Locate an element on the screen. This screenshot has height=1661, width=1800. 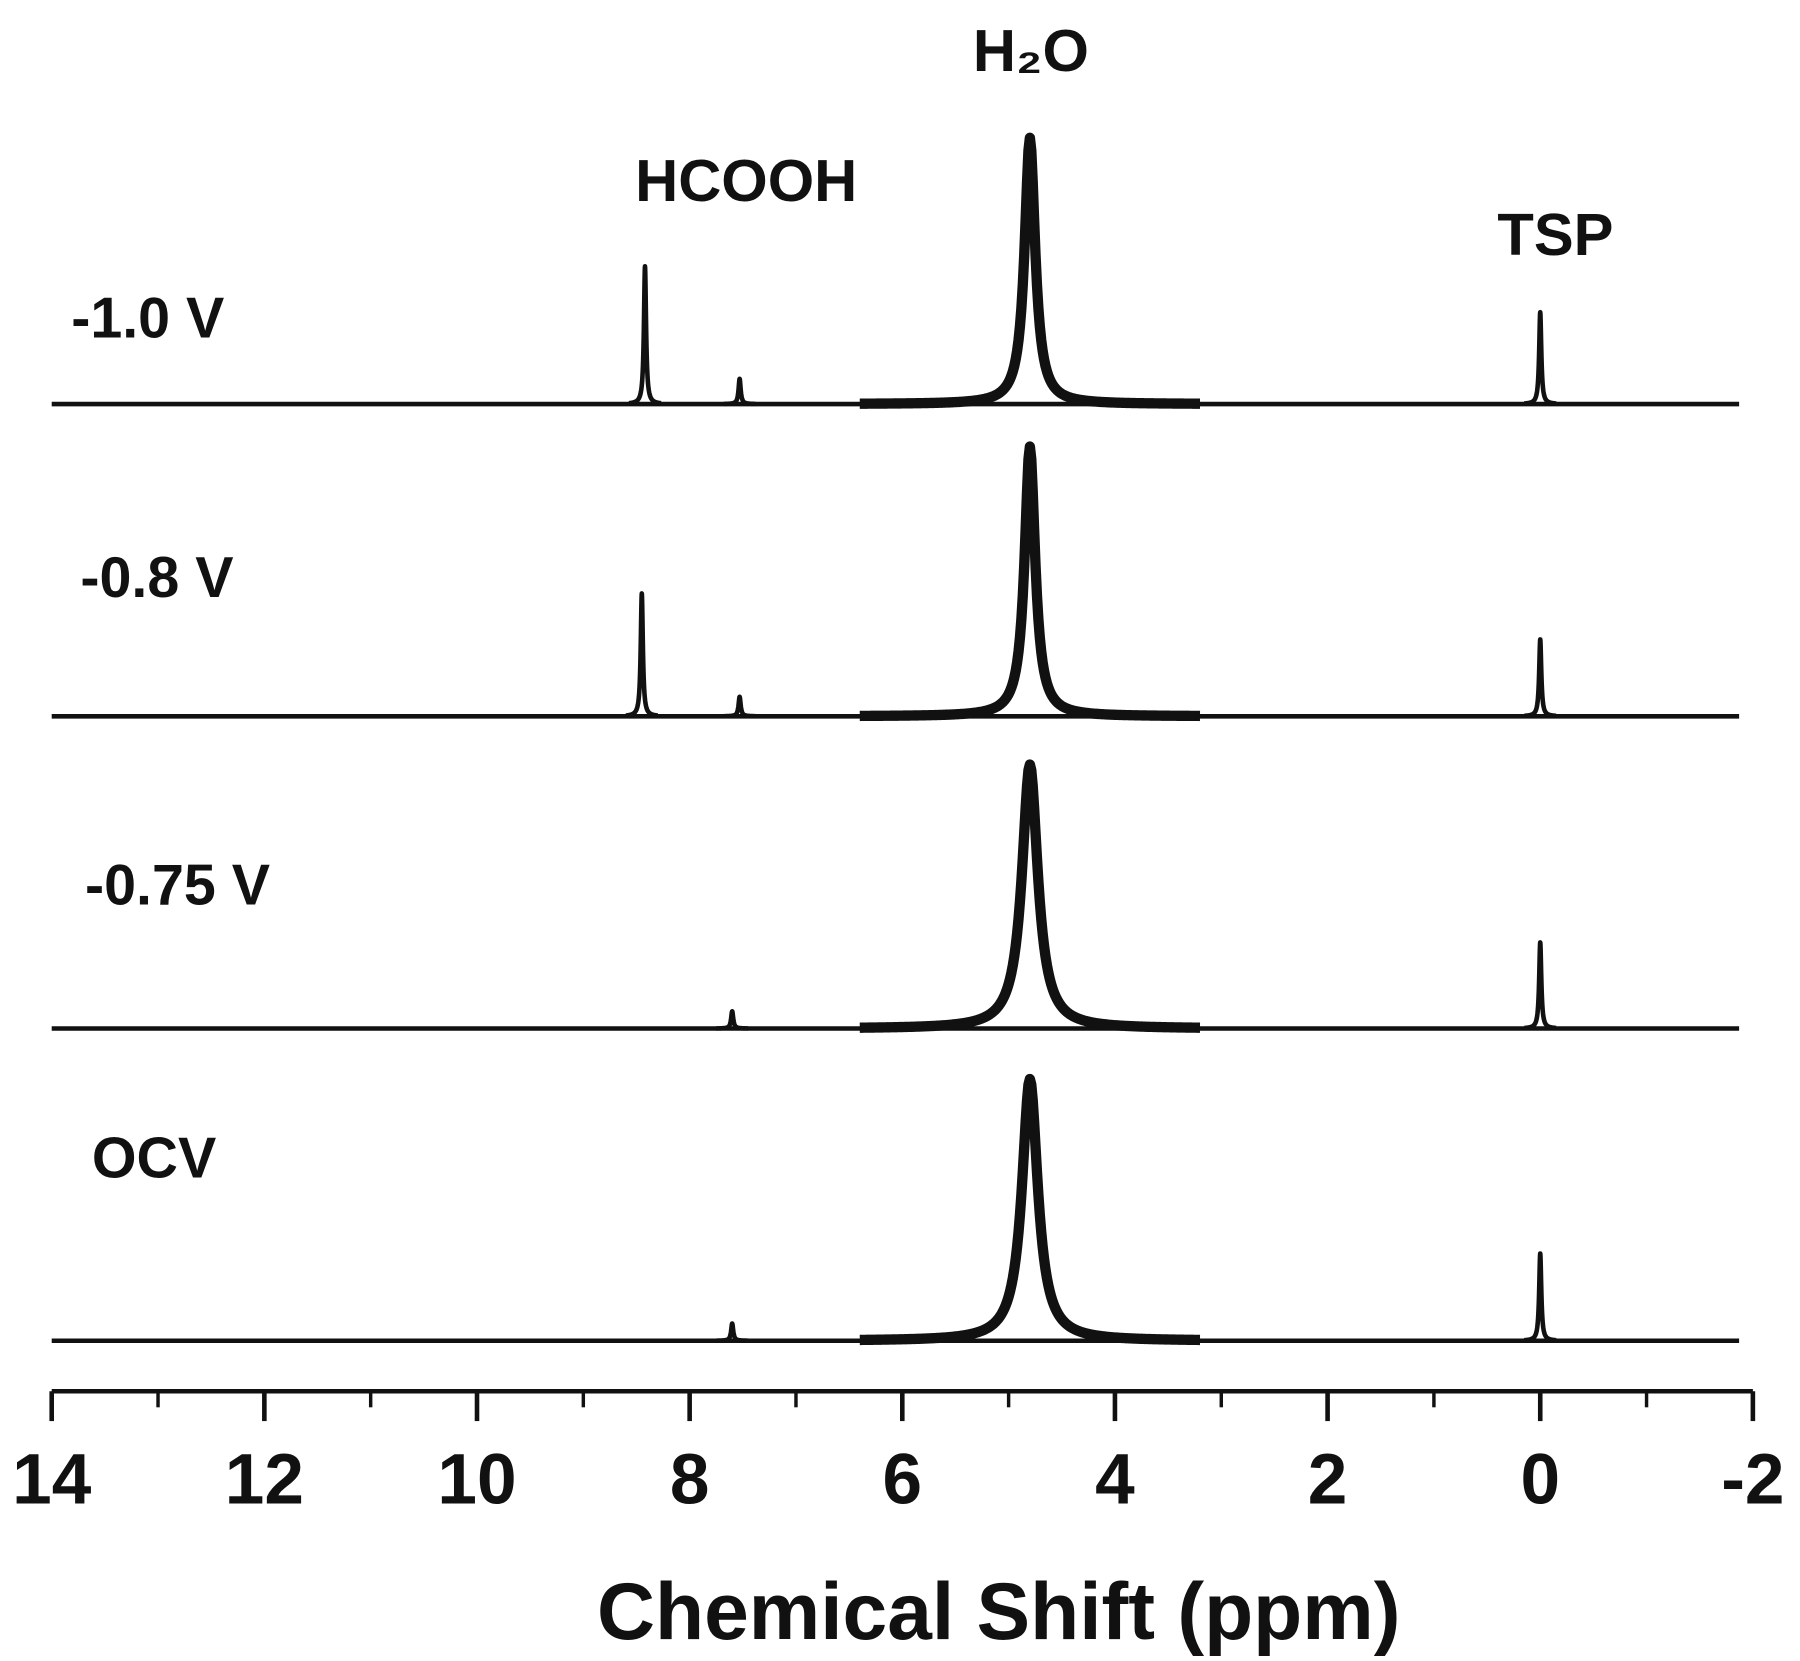
x-tick-label: 14 is located at coordinates (52, 1480).